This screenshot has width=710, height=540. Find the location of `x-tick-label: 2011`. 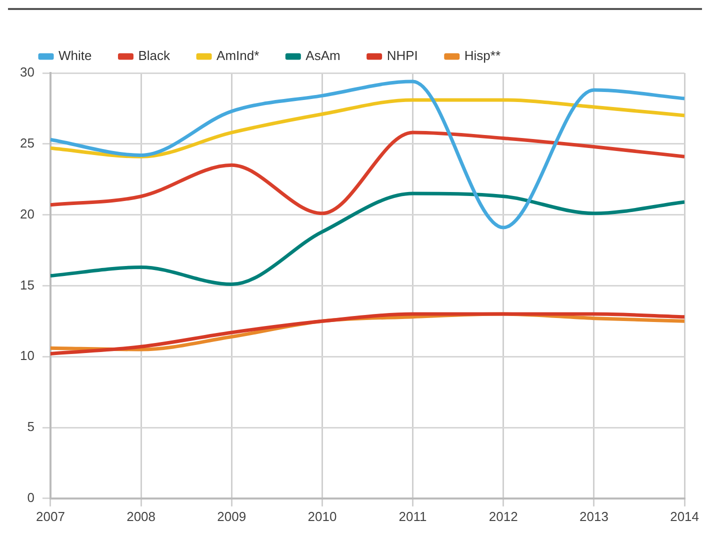

x-tick-label: 2011 is located at coordinates (412, 516).